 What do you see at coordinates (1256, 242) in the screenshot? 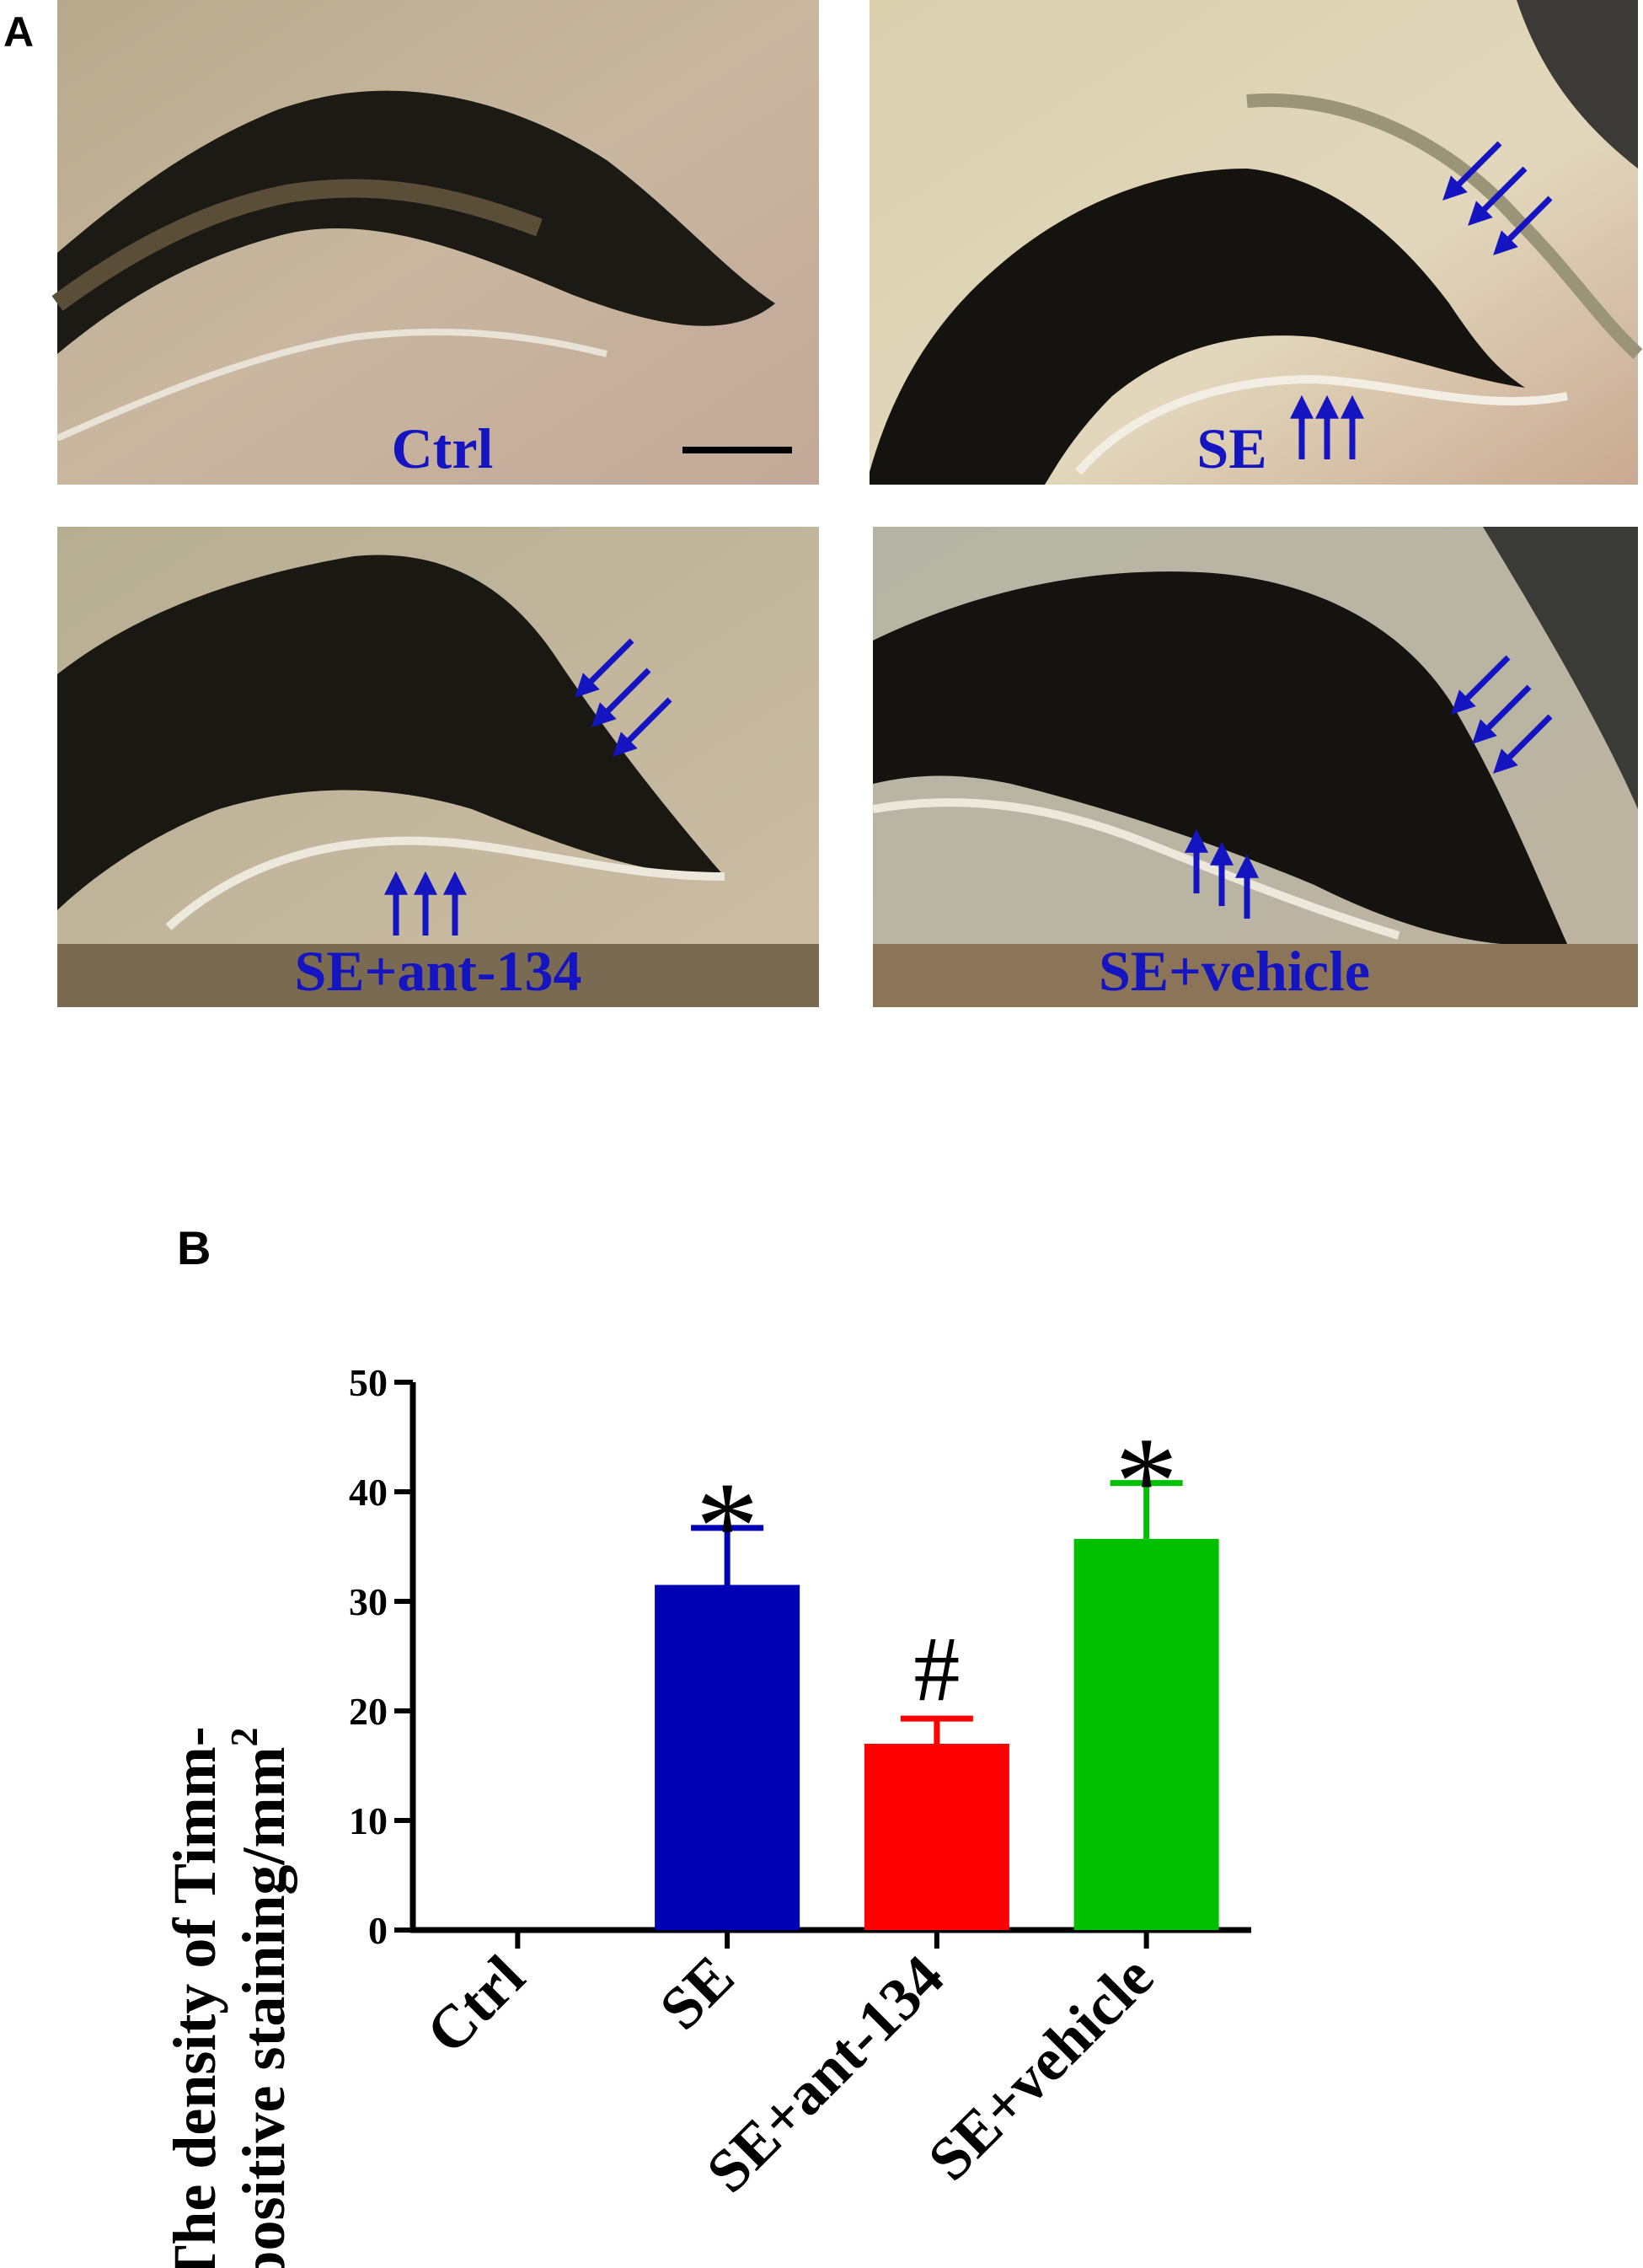
I see `micrograph-se: SE` at bounding box center [1256, 242].